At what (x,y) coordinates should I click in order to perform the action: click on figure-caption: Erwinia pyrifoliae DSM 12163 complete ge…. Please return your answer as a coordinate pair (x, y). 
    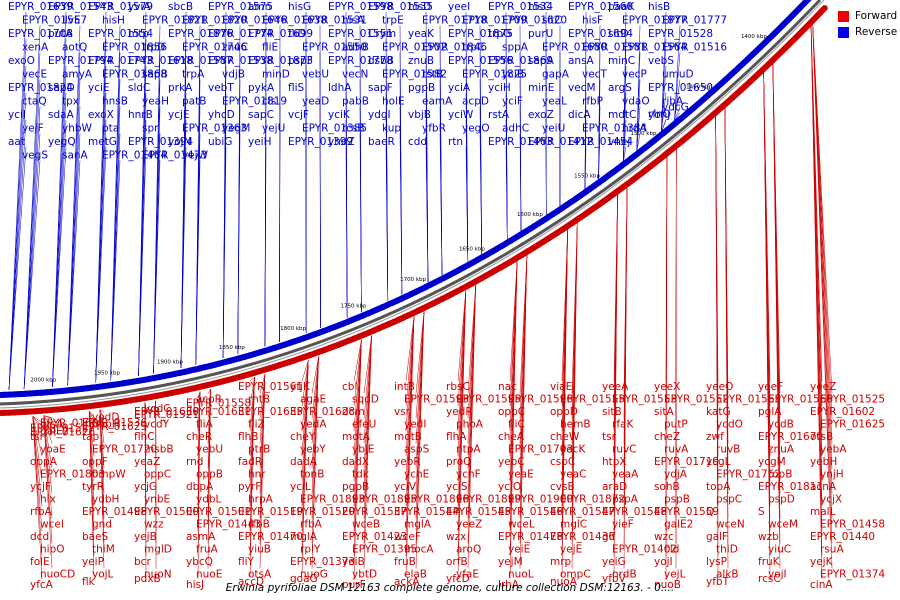
    Looking at the image, I should click on (450, 588).